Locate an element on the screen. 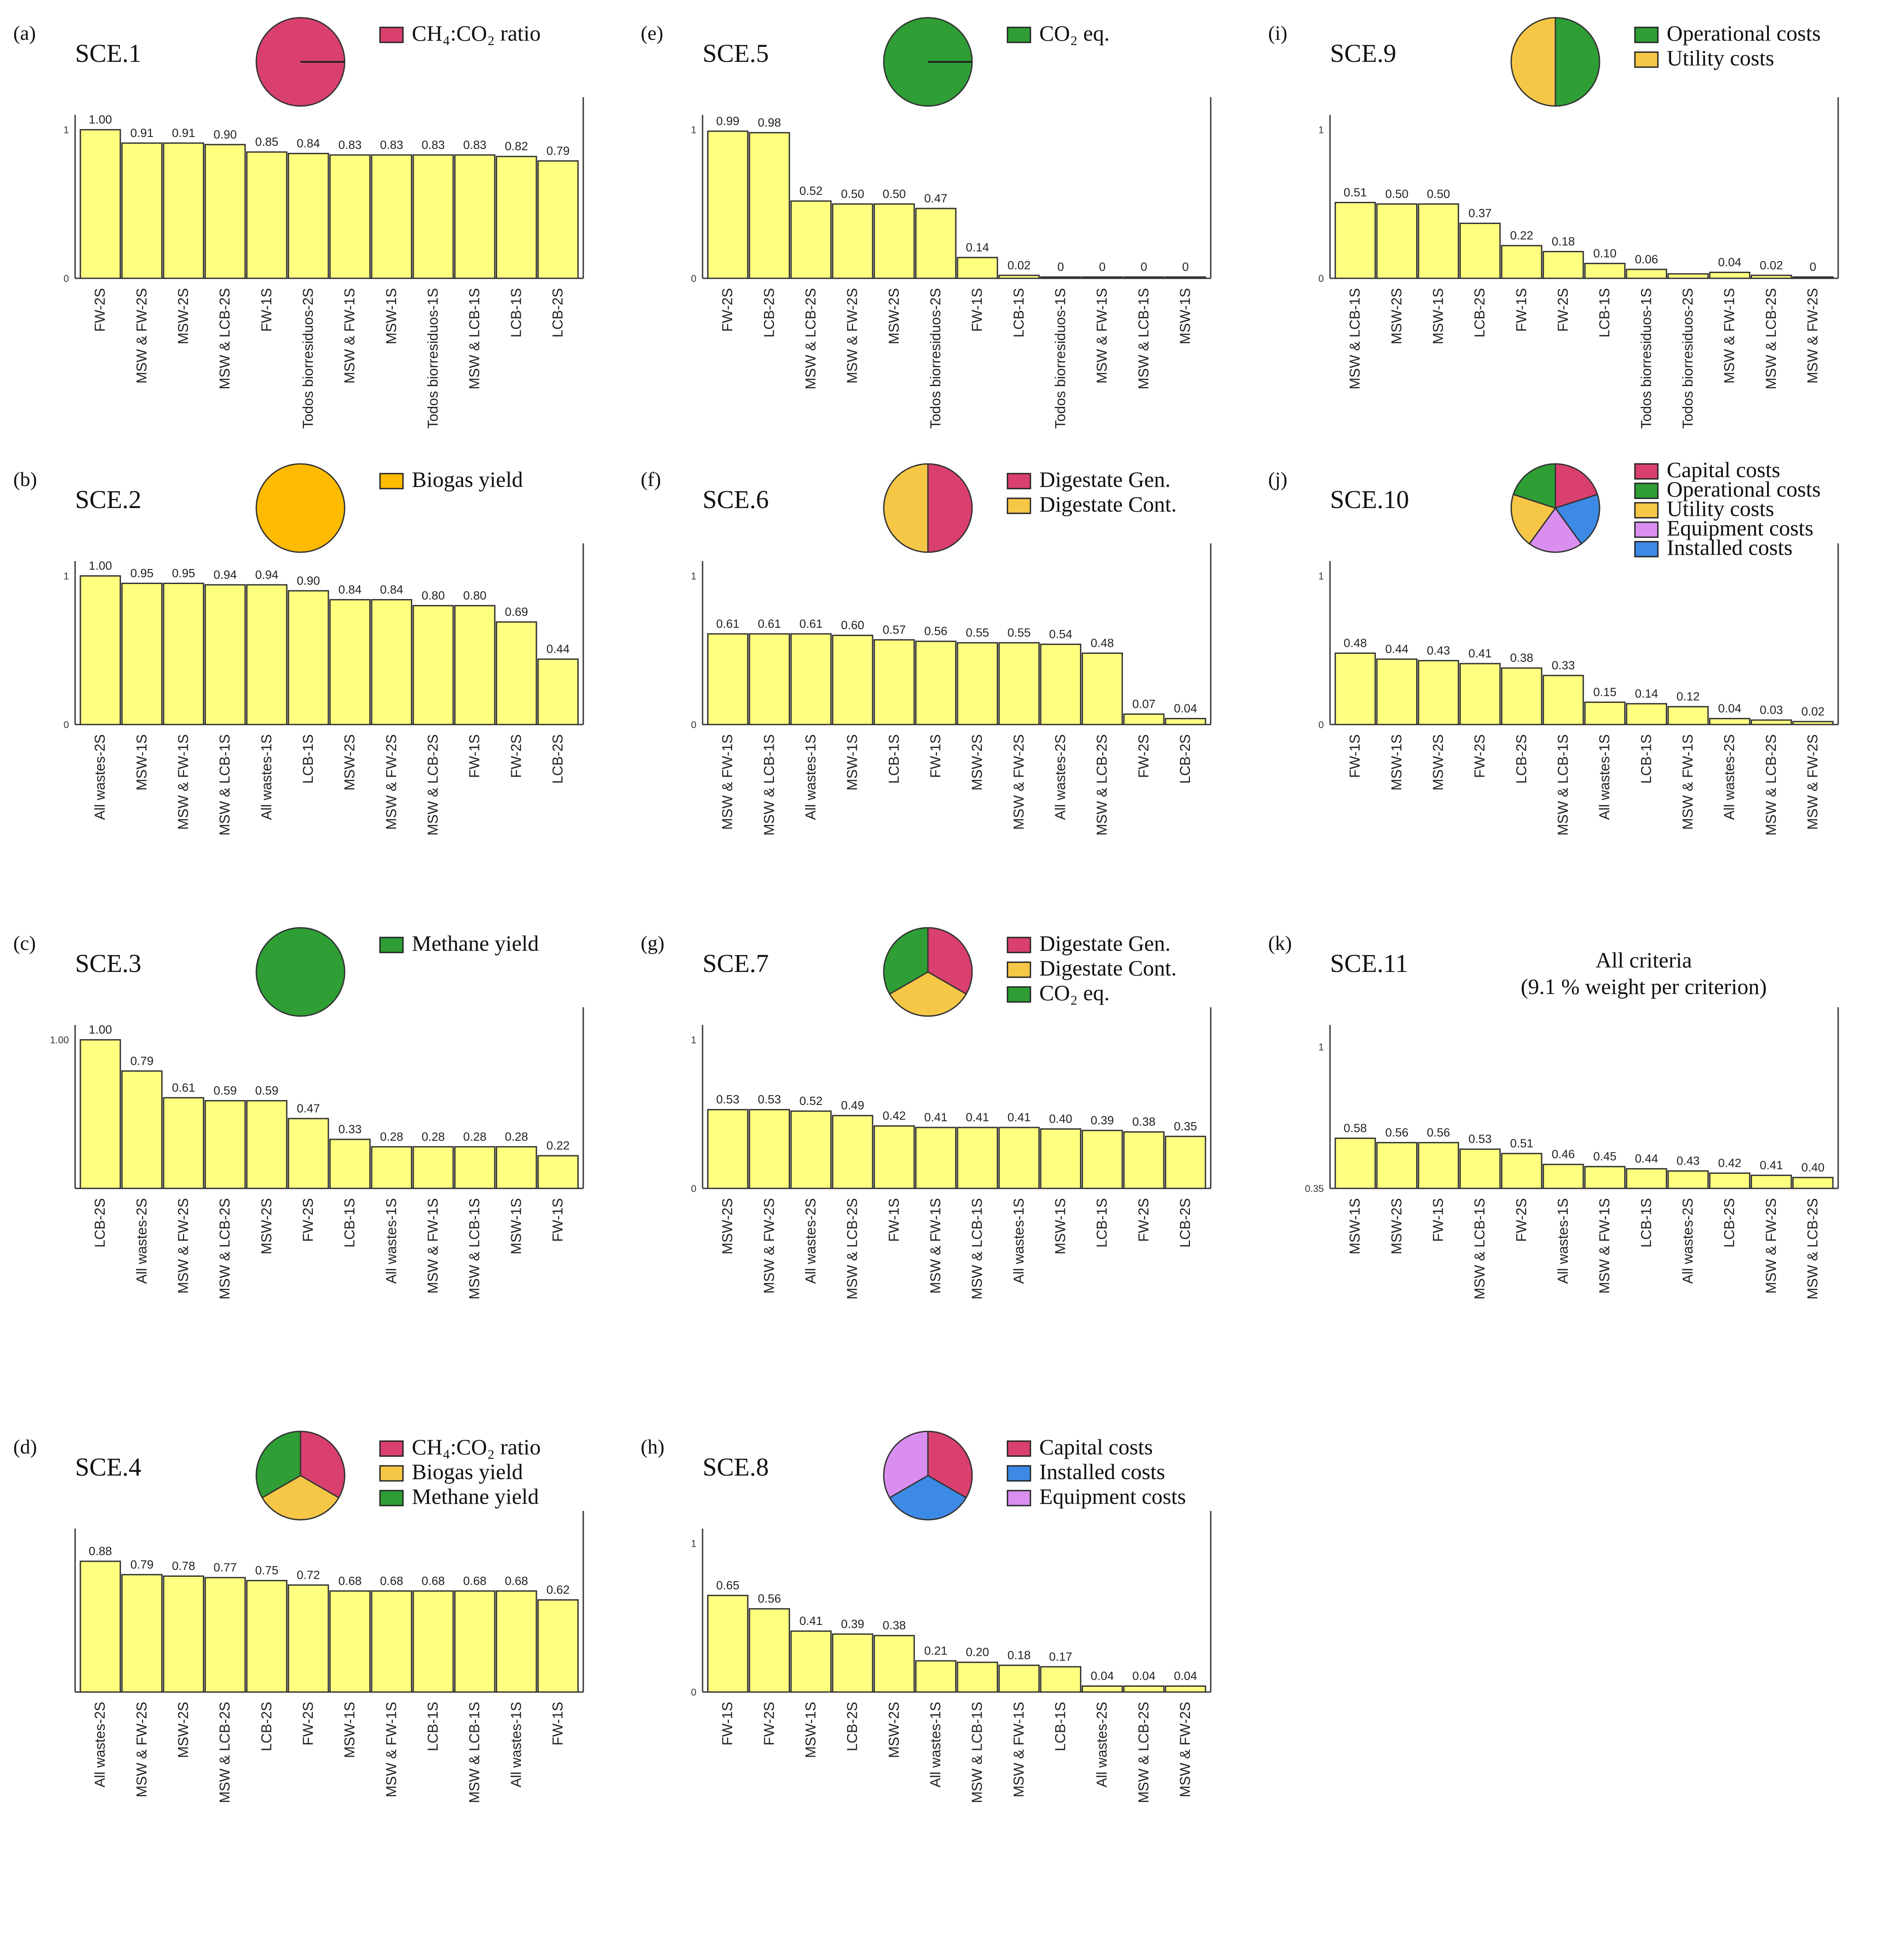 This screenshot has width=1904, height=1958. bar-value-label: 0.50 is located at coordinates (1397, 194).